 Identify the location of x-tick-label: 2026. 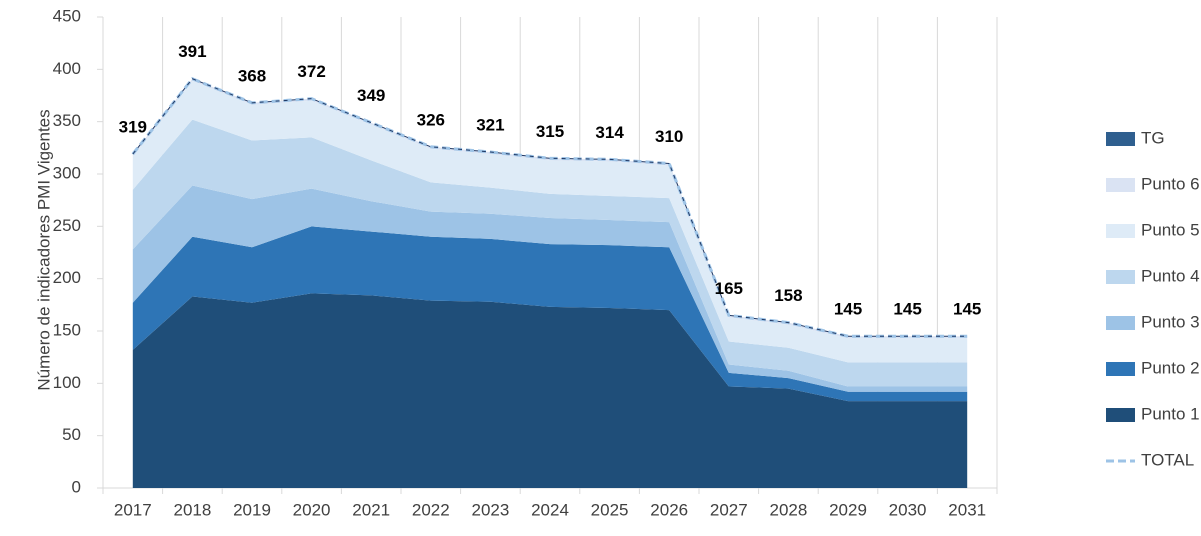
(669, 509).